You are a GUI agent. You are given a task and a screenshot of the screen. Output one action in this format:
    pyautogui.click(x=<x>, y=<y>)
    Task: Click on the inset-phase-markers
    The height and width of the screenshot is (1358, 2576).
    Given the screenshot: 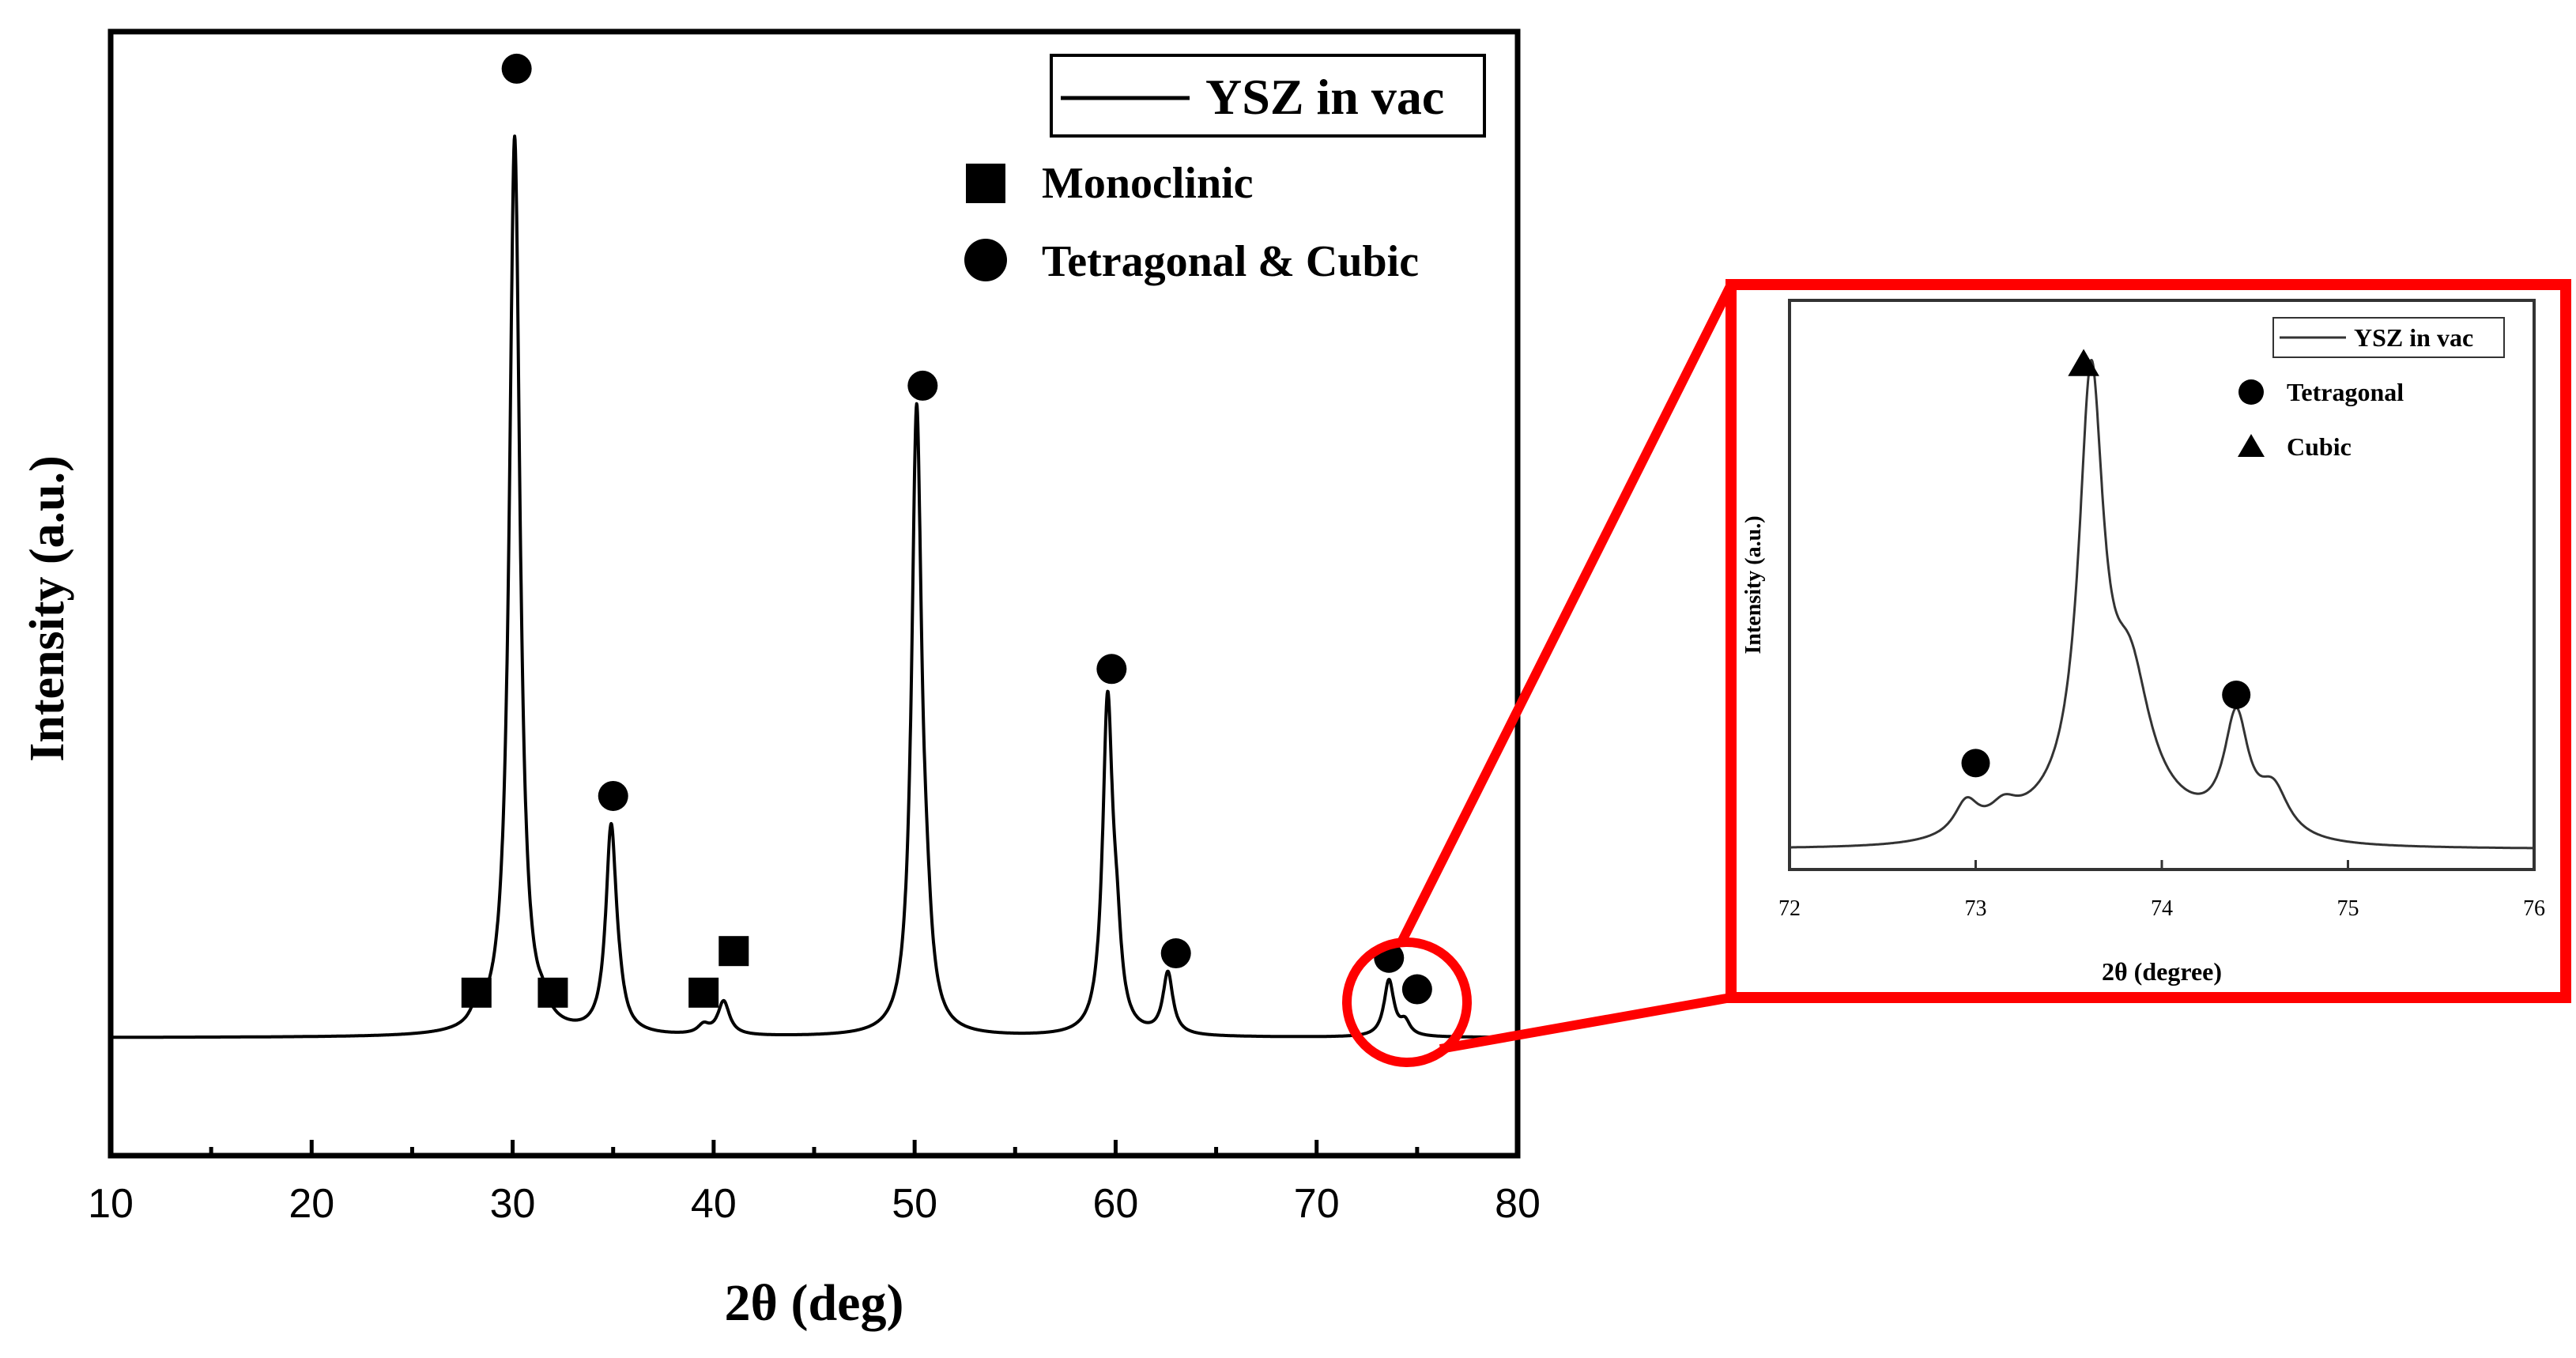 What is the action you would take?
    pyautogui.click(x=2106, y=563)
    